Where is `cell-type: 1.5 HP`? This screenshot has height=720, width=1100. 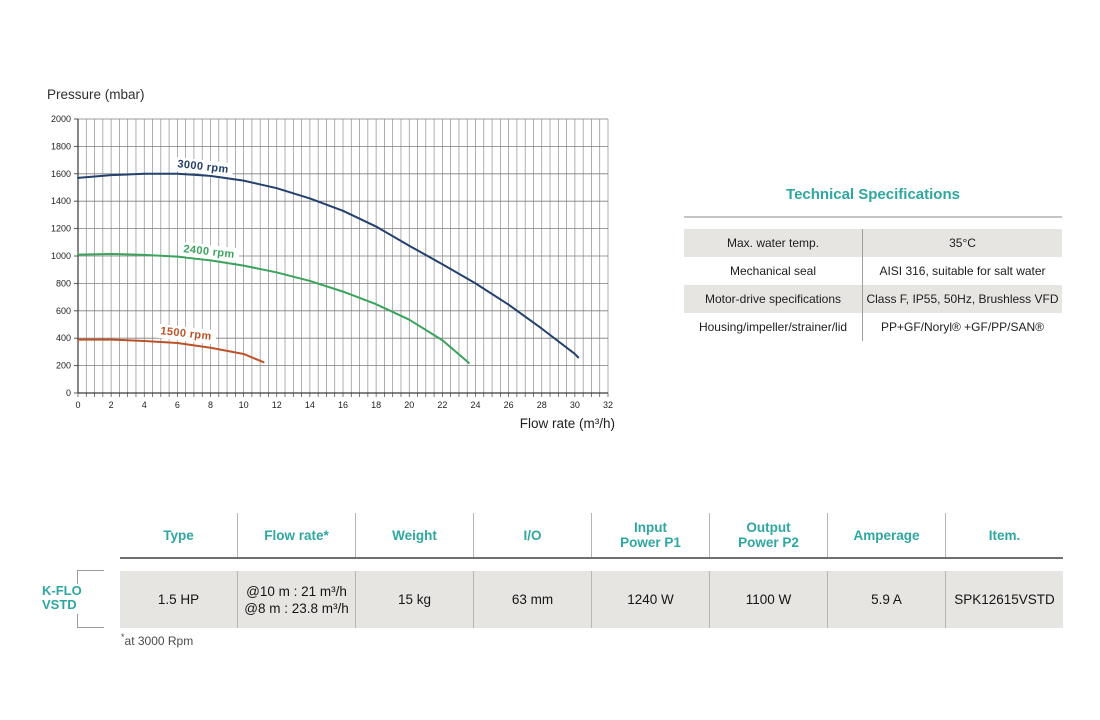 cell-type: 1.5 HP is located at coordinates (178, 599).